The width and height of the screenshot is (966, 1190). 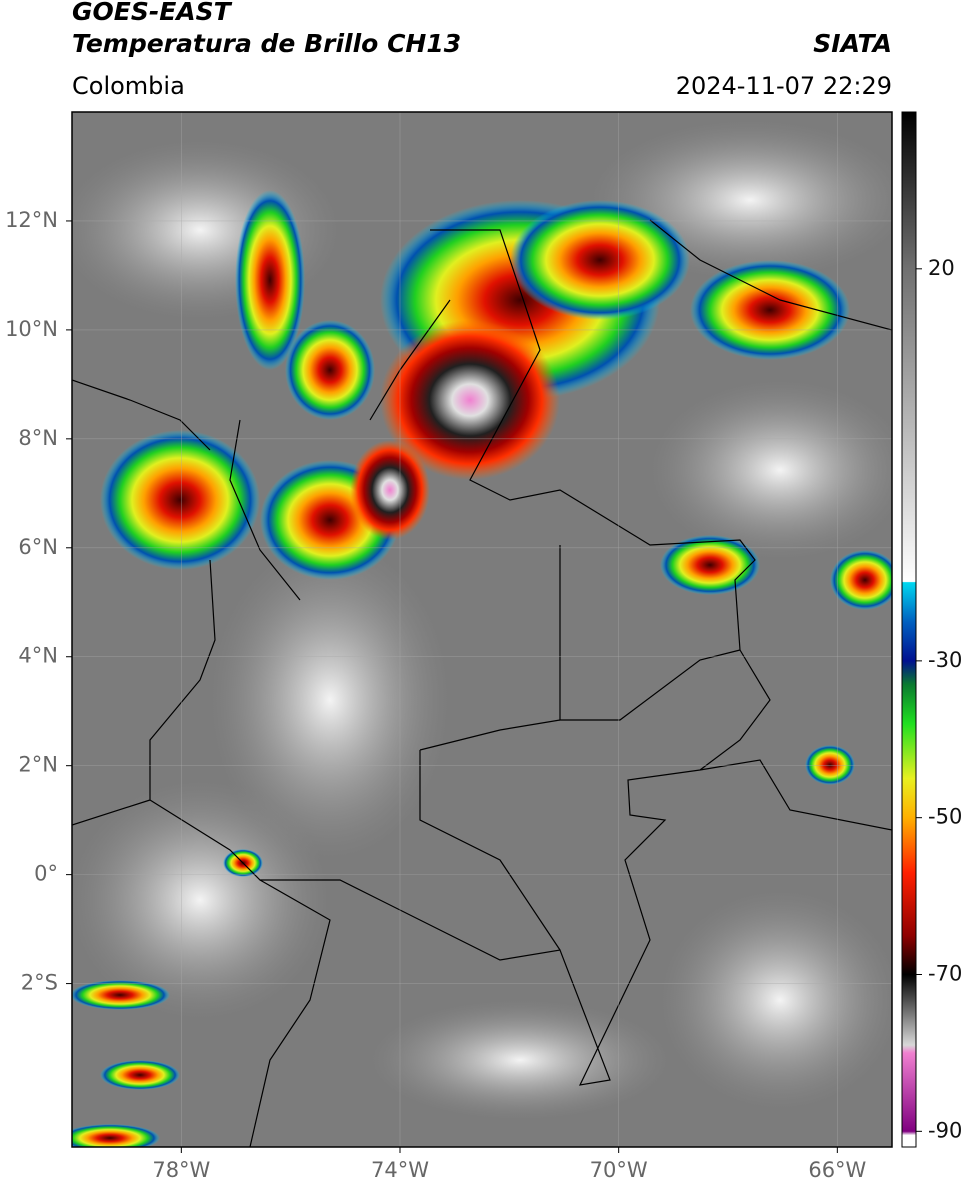 What do you see at coordinates (266, 43) in the screenshot?
I see `subtitle: Temperatura de Brillo CH13` at bounding box center [266, 43].